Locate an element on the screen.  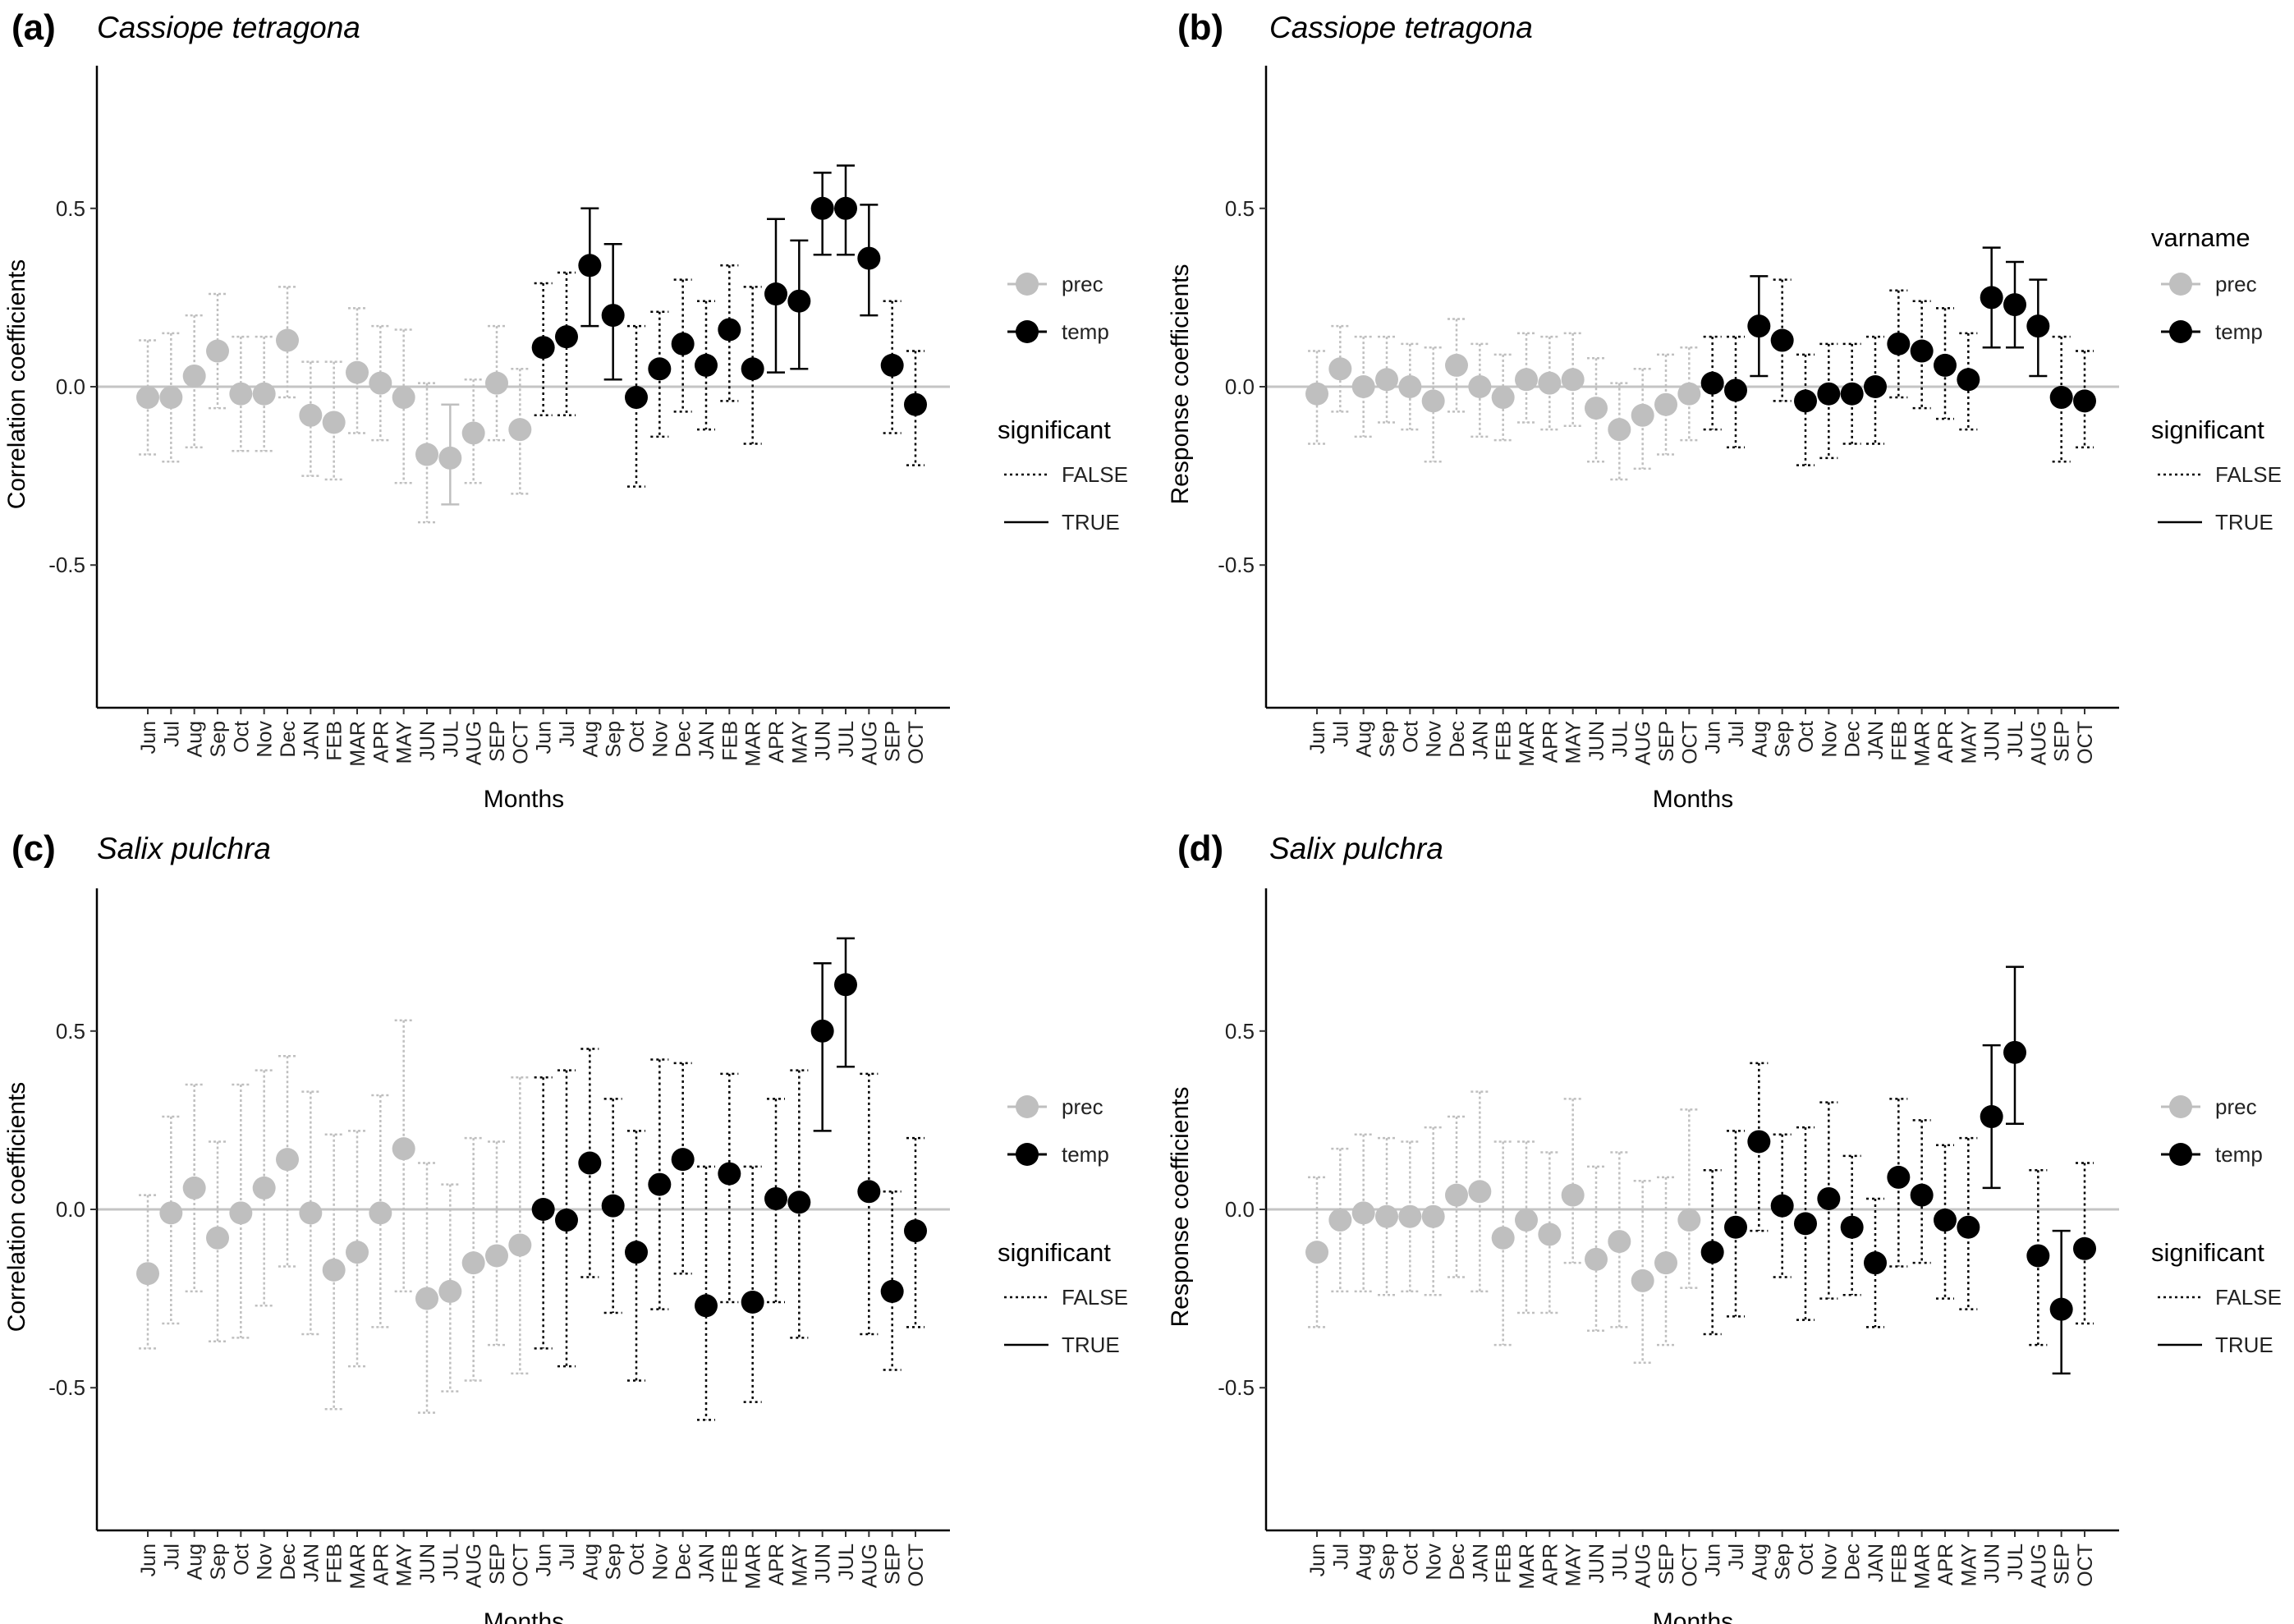
x-tick-label: JAN is located at coordinates (707, 740).